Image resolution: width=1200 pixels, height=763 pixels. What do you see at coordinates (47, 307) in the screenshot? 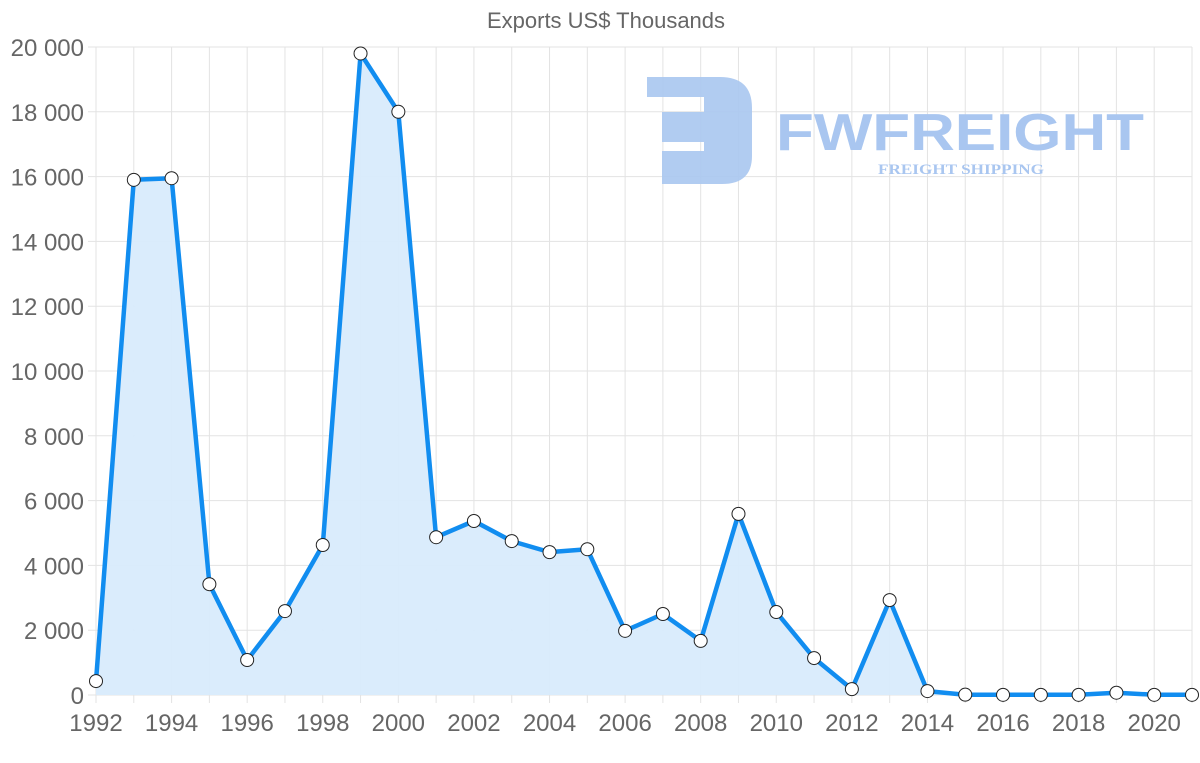
I see `y-tick-label: 12 000` at bounding box center [47, 307].